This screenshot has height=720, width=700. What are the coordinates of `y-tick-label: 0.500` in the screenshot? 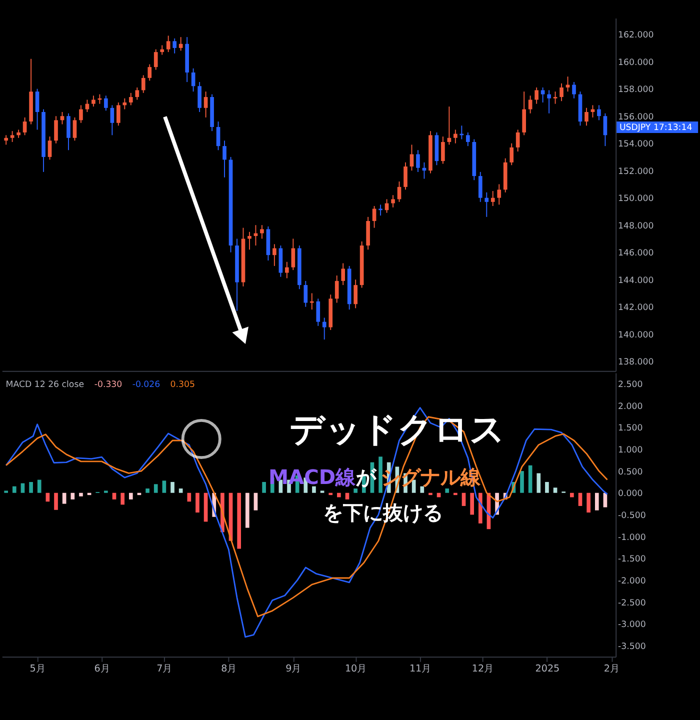 It's located at (630, 472).